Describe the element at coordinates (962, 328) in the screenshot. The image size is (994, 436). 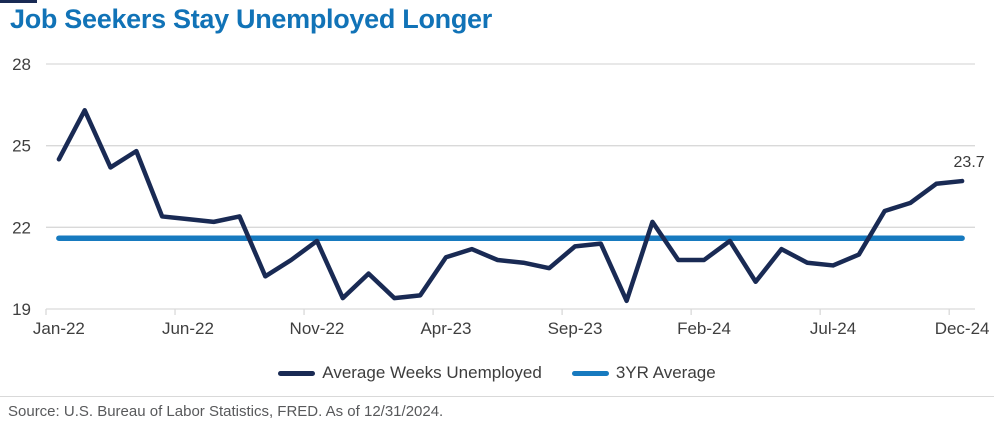
I see `x-axis-label: Dec-24` at that location.